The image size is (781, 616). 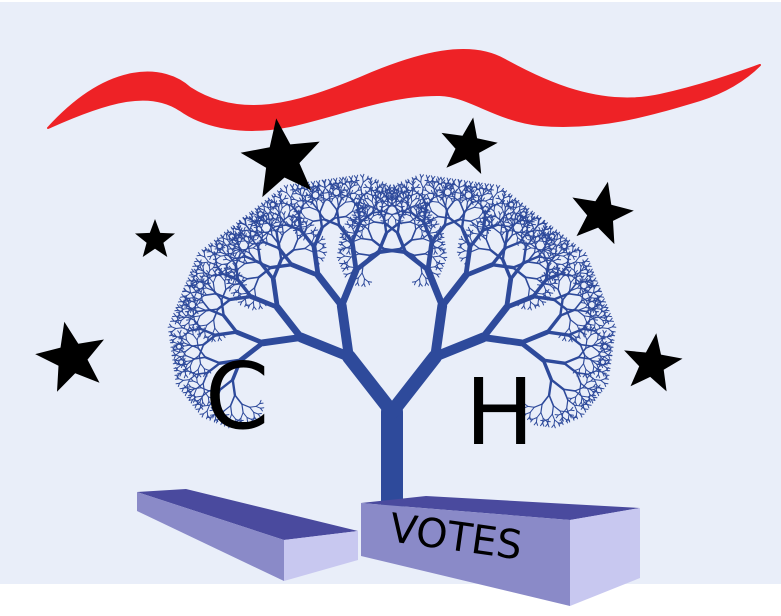 I want to click on ballot-box-icon: VOTES, so click(x=500, y=551).